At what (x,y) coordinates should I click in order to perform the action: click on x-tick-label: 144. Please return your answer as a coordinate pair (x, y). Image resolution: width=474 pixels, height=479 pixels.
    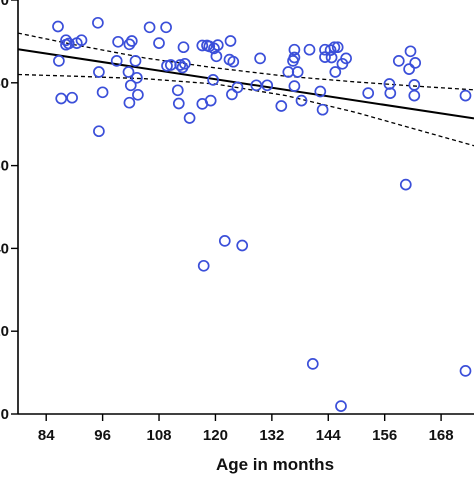
    Looking at the image, I should click on (329, 435).